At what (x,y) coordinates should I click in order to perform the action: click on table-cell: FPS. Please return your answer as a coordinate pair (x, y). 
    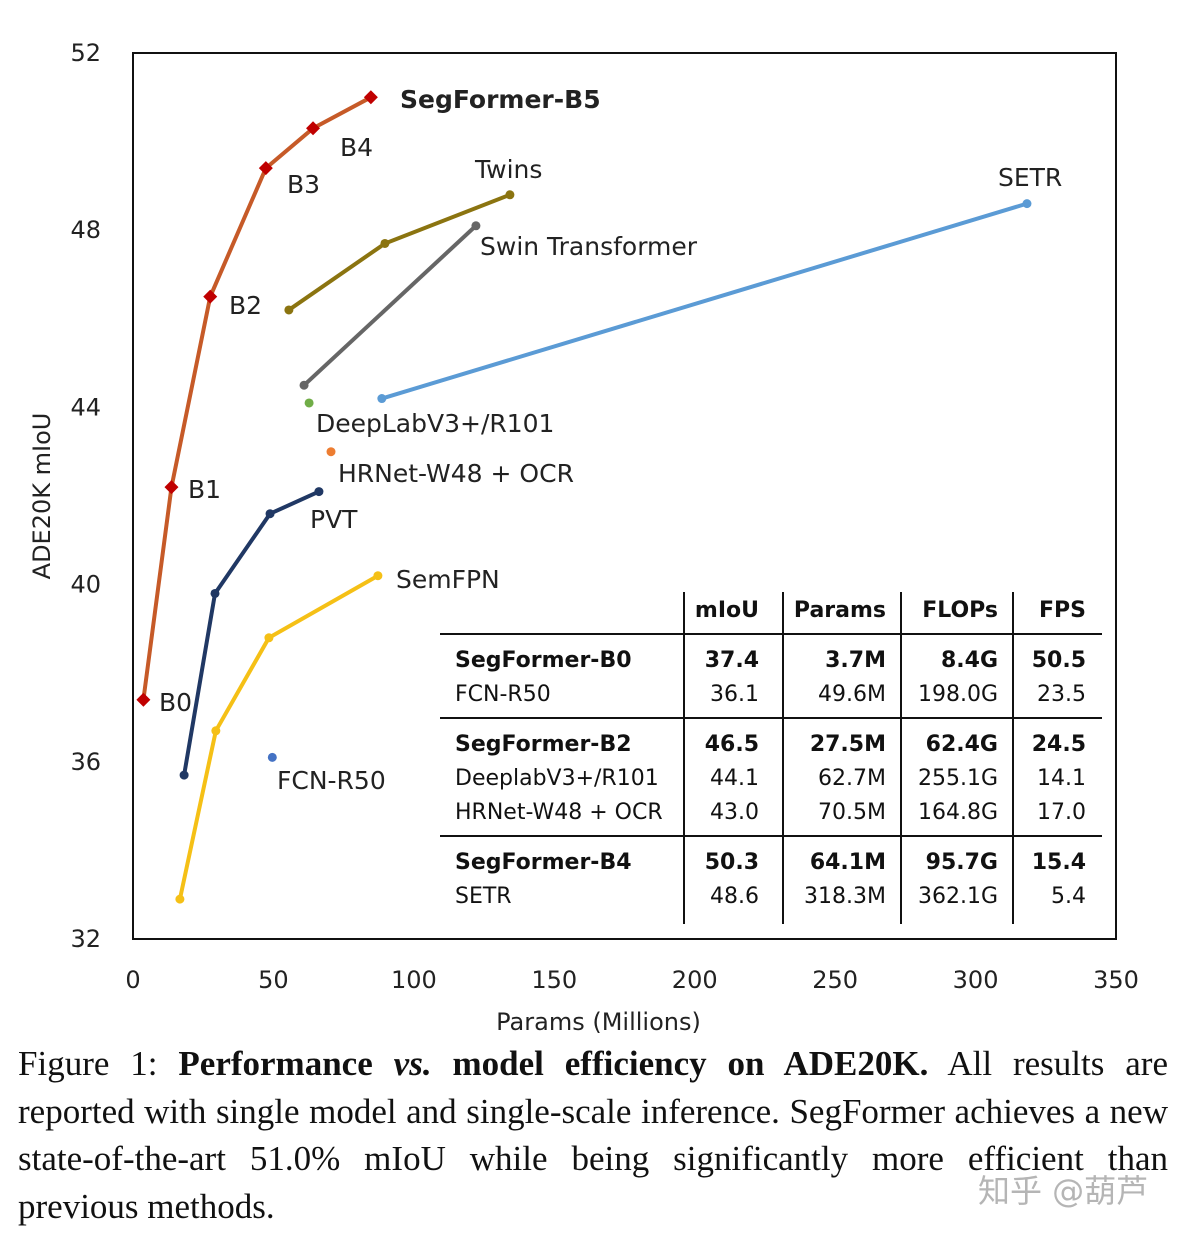
    Looking at the image, I should click on (1062, 610).